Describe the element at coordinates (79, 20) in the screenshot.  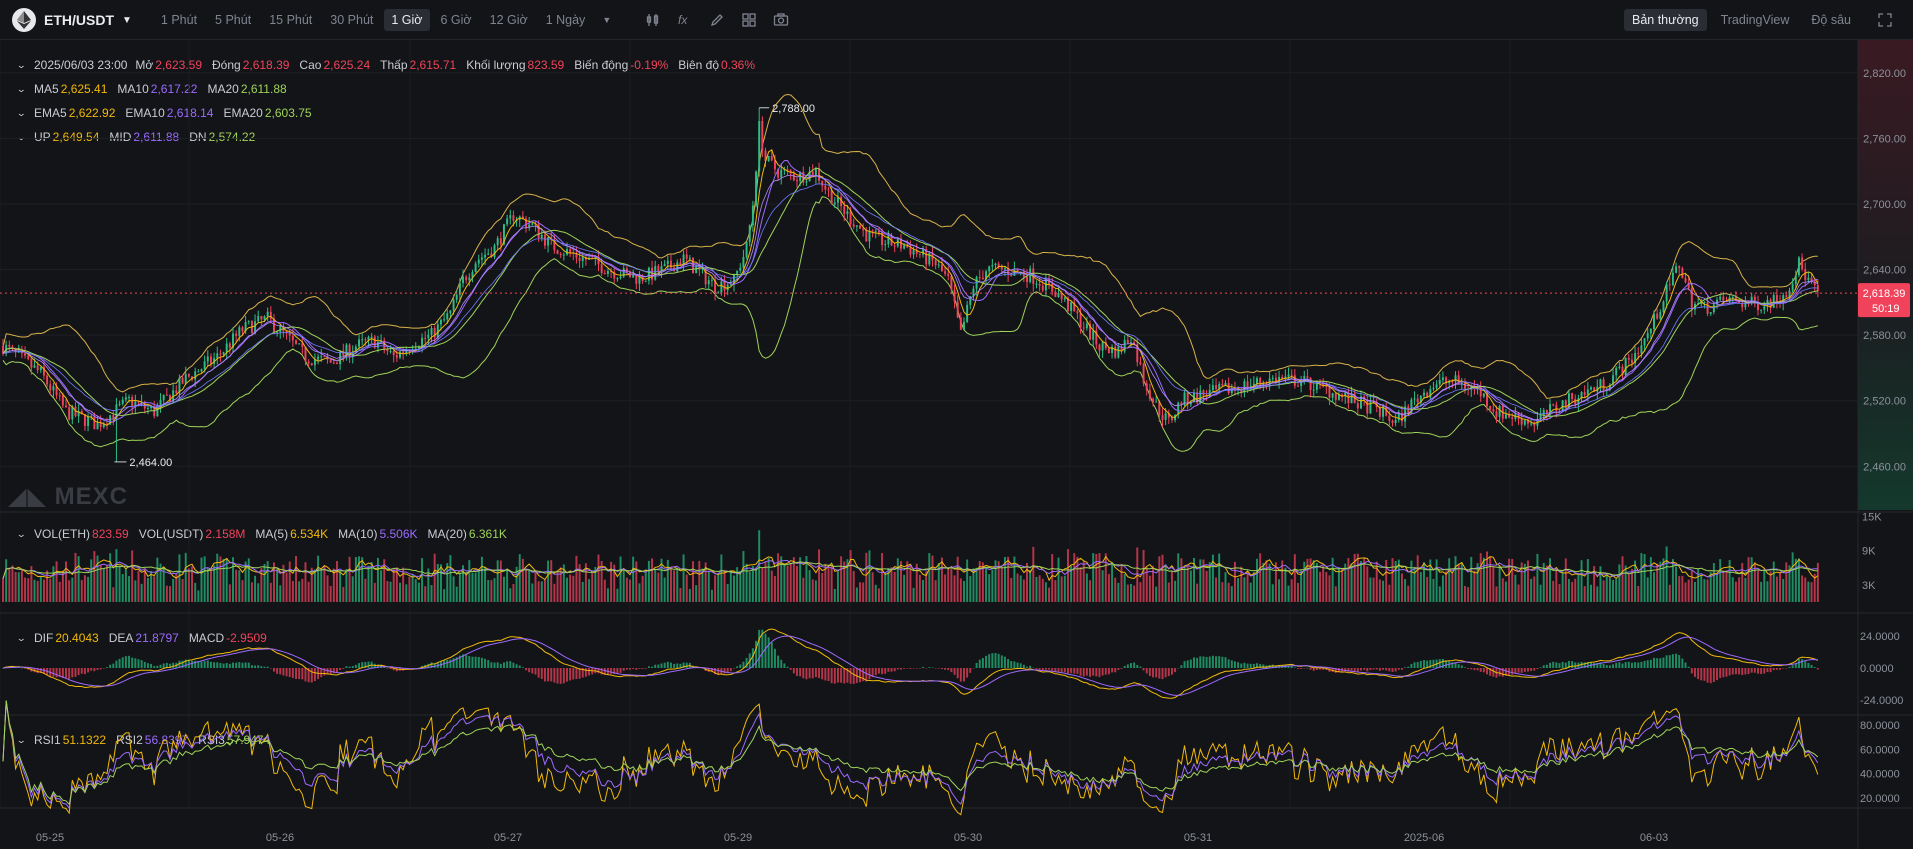
I see `pair-selector: ETH/USDT` at that location.